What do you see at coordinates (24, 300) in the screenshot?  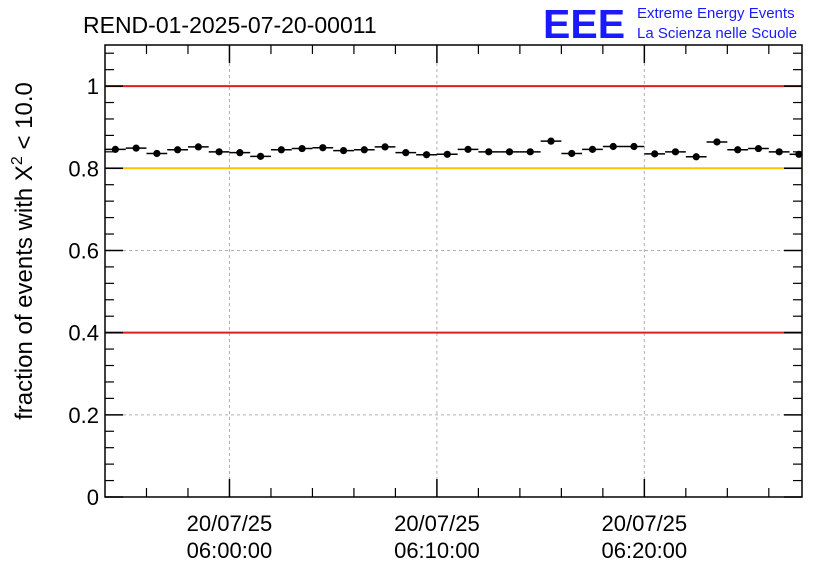 I see `y-axis-title-prefix: fraction of events with` at bounding box center [24, 300].